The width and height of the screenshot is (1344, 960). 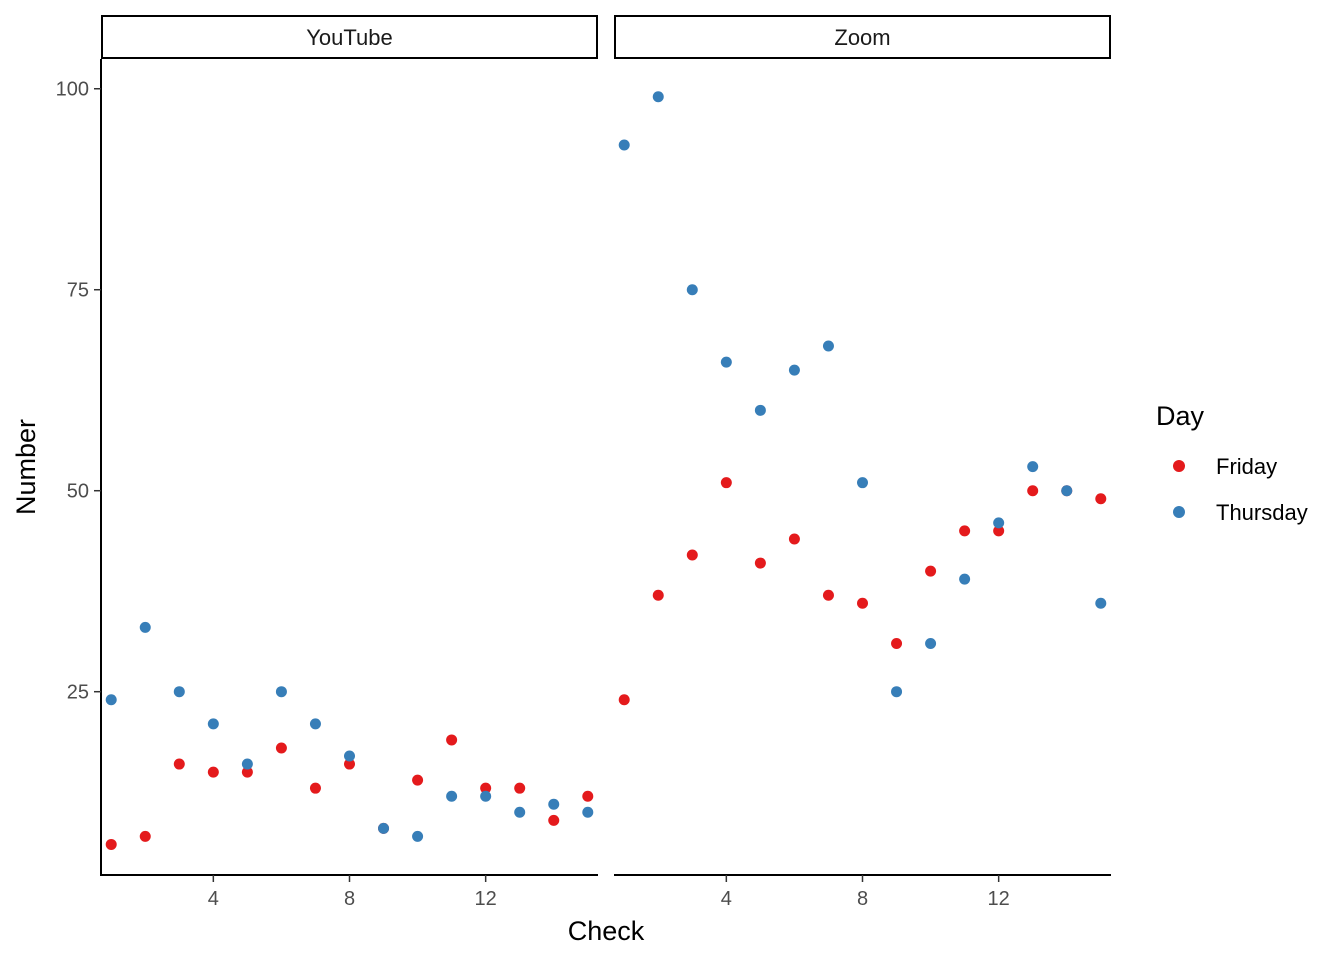 I want to click on y-tick-label: 100, so click(x=72, y=90).